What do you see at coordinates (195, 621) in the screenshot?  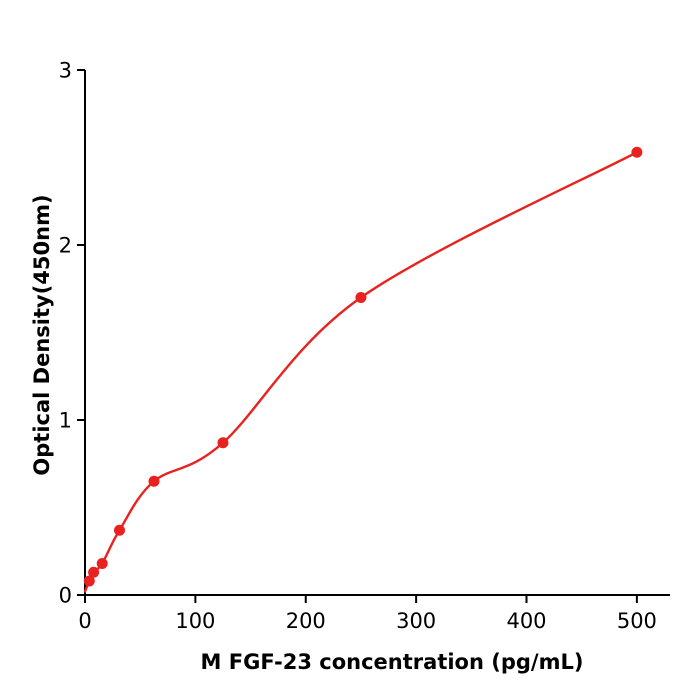 I see `x-tick-label: 100` at bounding box center [195, 621].